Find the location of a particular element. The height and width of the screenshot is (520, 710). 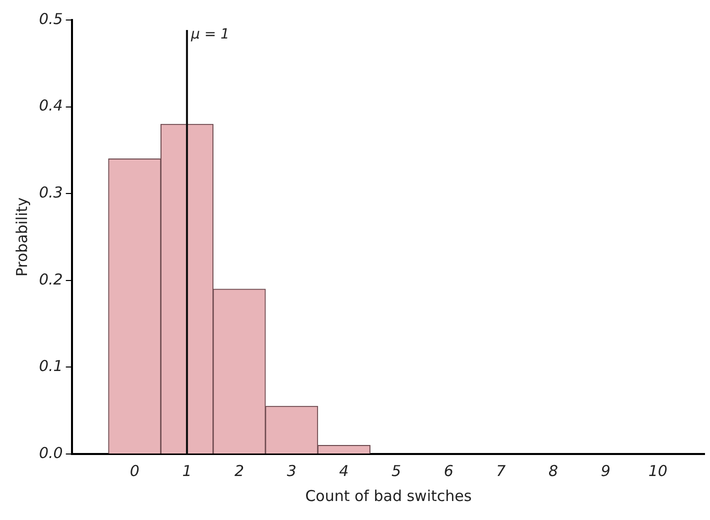

ref-line-label: μ = 1 is located at coordinates (210, 34).